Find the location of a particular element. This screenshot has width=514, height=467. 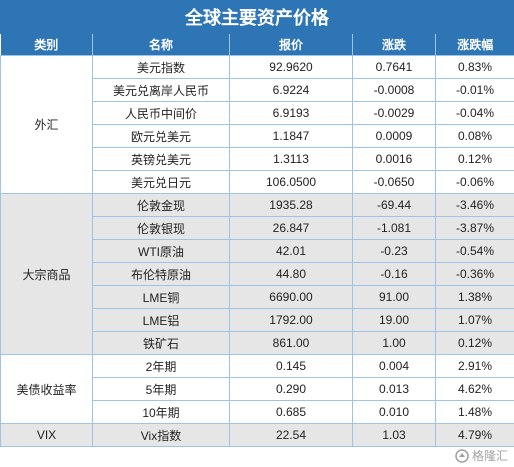

price-cell: 861.00 is located at coordinates (291, 343).